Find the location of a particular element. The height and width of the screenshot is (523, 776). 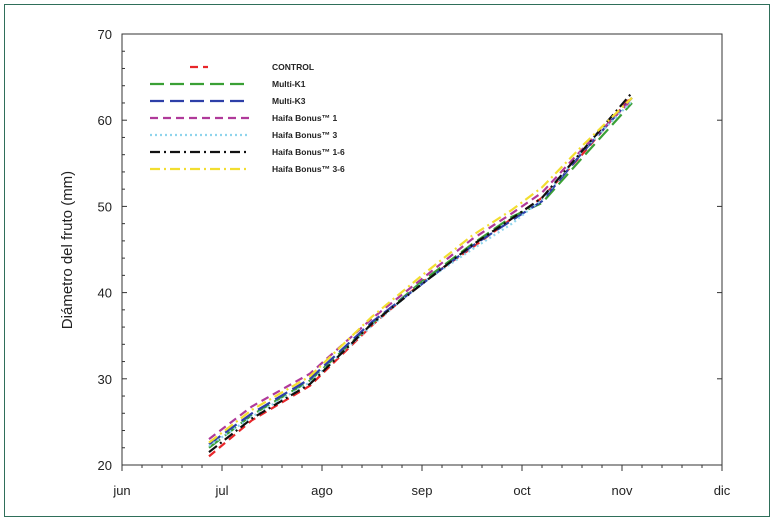

legend-label: Haifa Bonus™ 1-6 is located at coordinates (308, 152).